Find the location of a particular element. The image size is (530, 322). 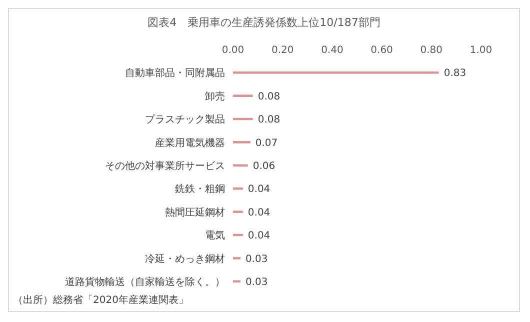

data-label: 0.83 is located at coordinates (455, 74).